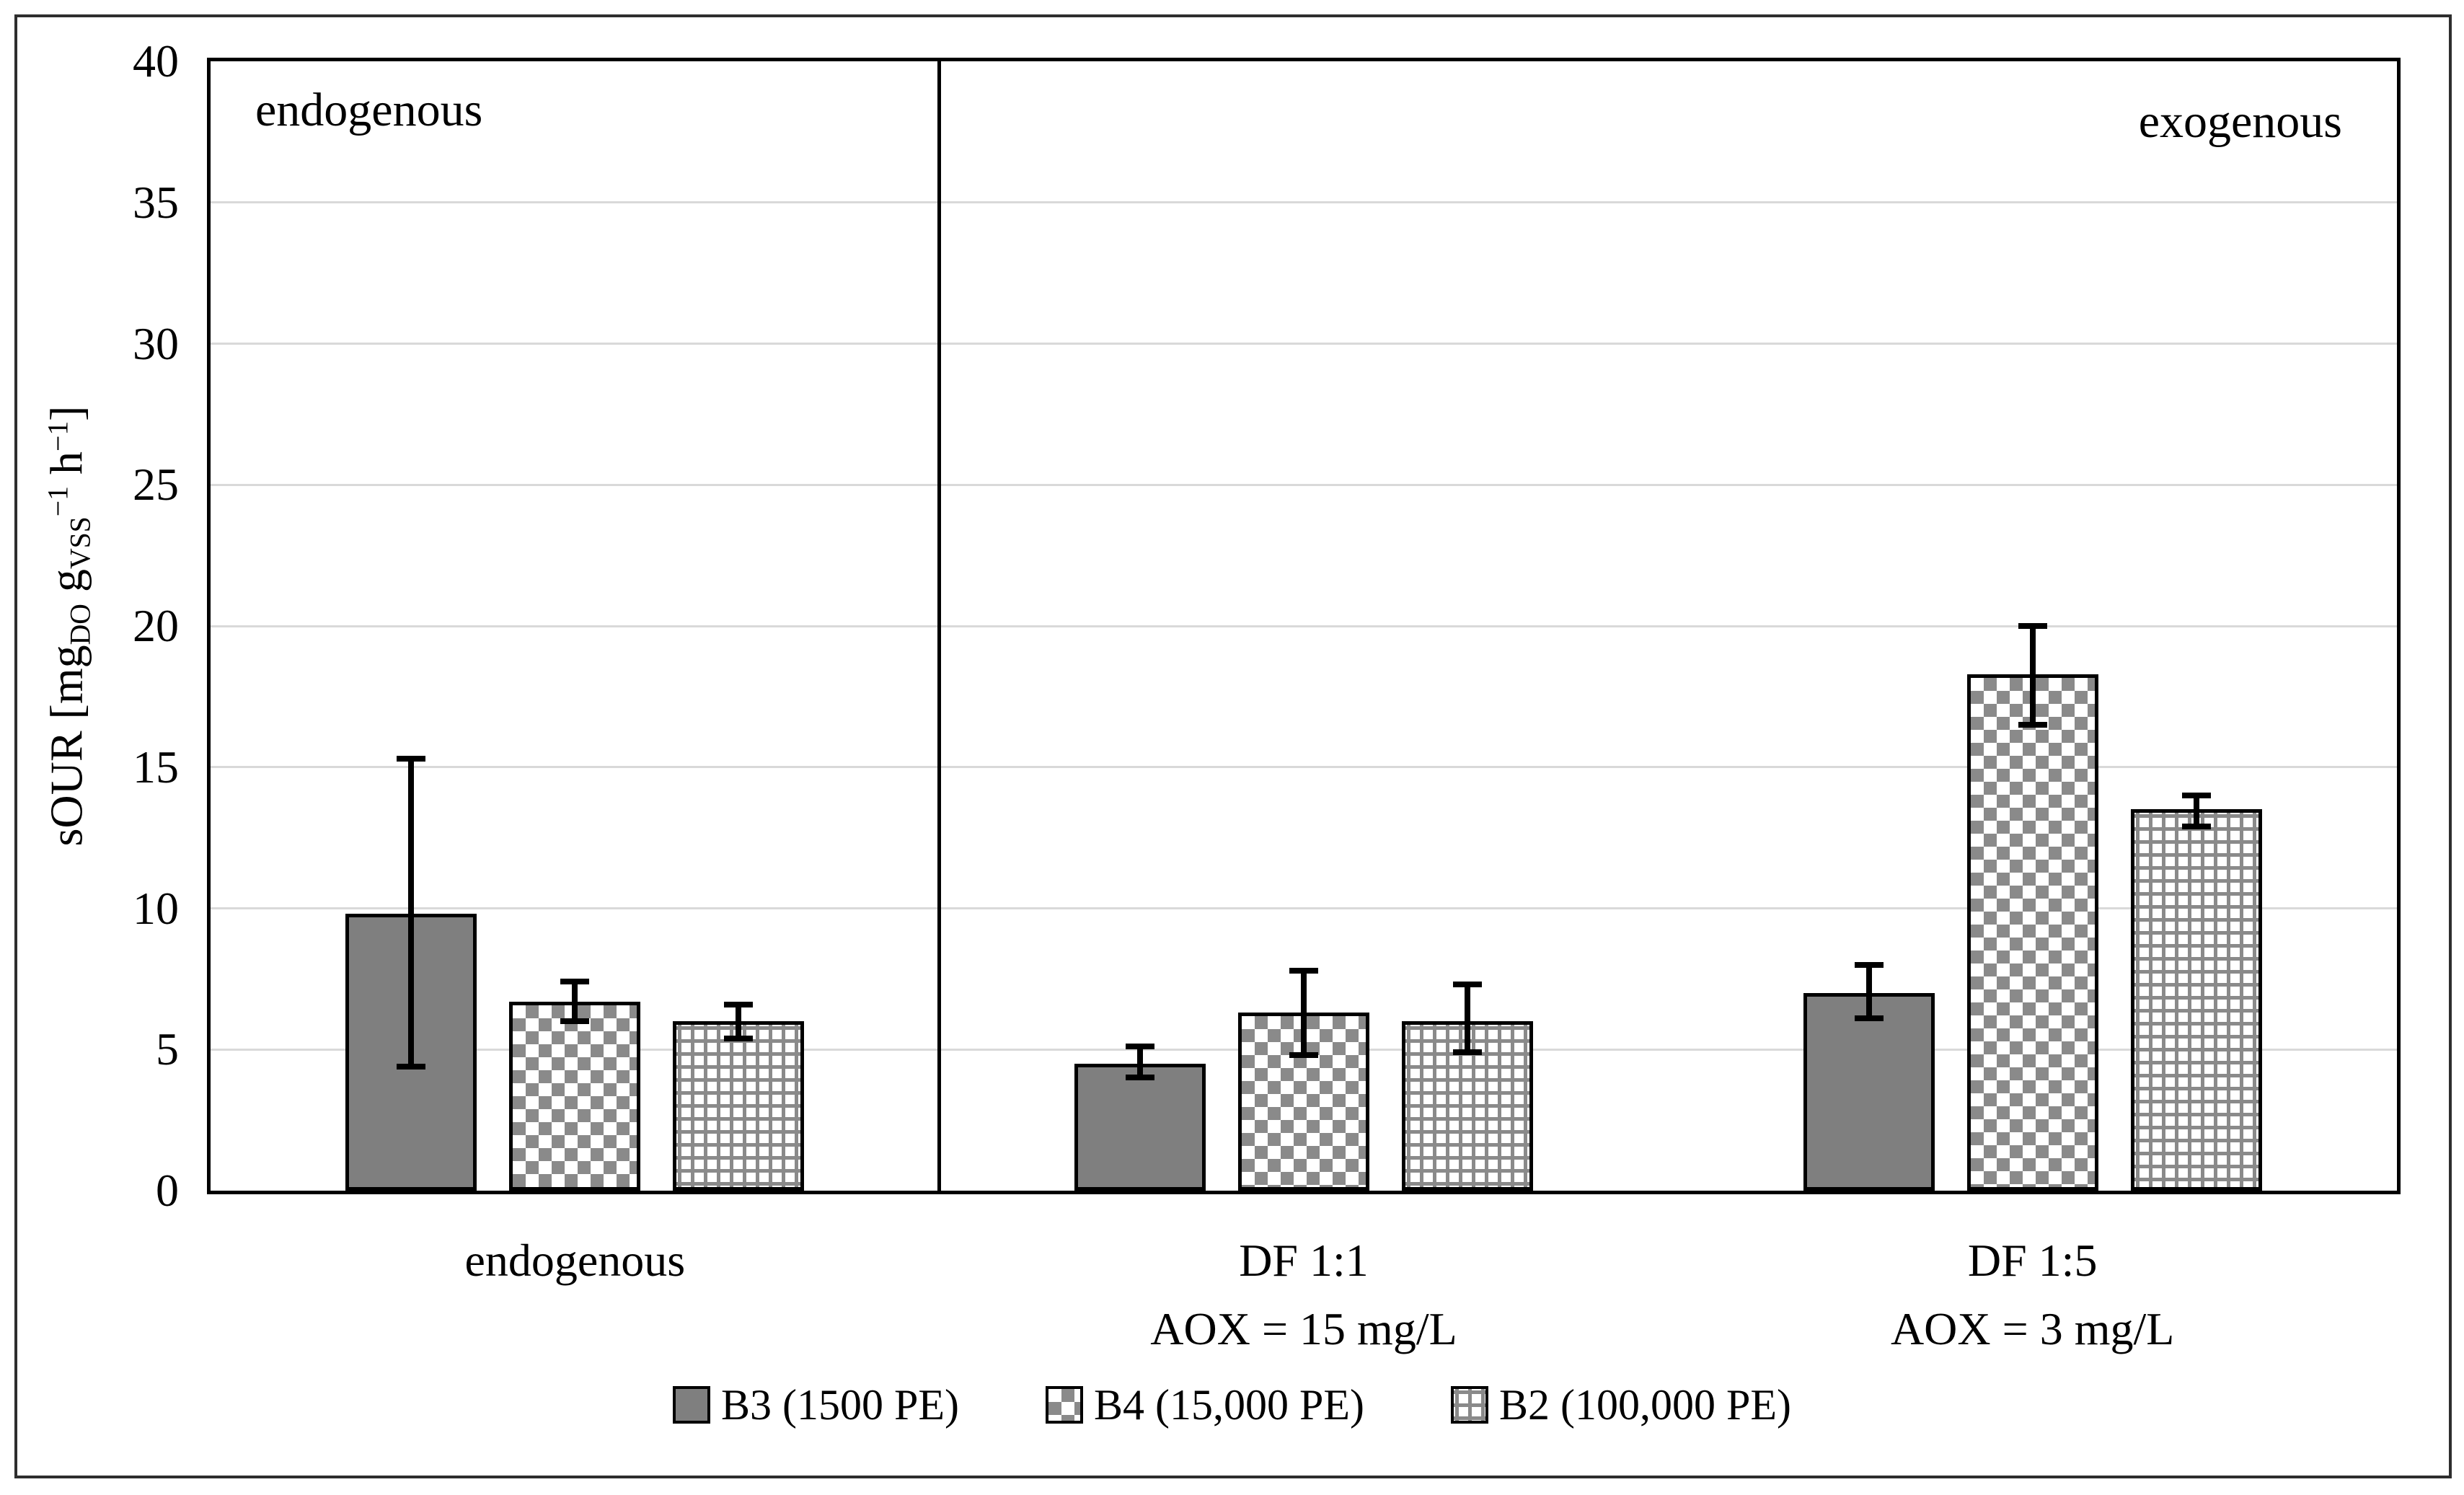  I want to click on error-bar-B2-cat1, so click(1467, 1018).